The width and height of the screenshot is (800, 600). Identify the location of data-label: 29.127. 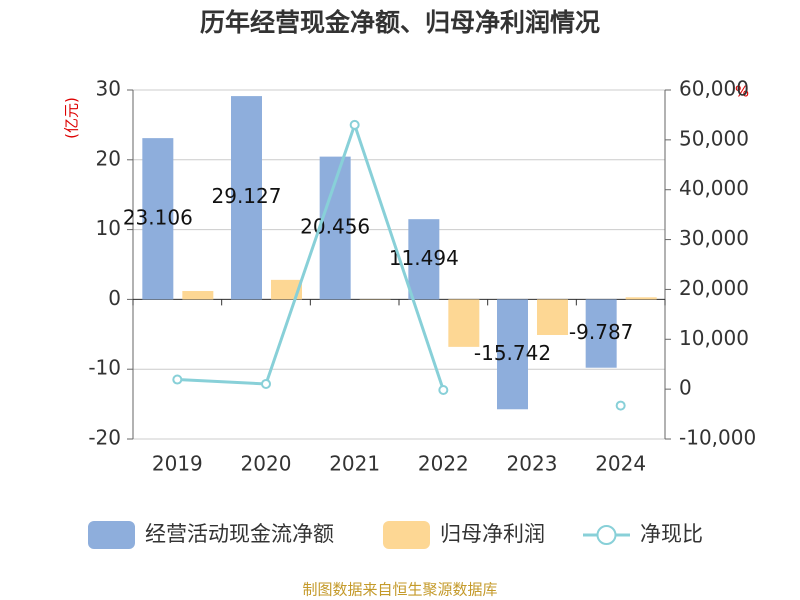
(247, 196).